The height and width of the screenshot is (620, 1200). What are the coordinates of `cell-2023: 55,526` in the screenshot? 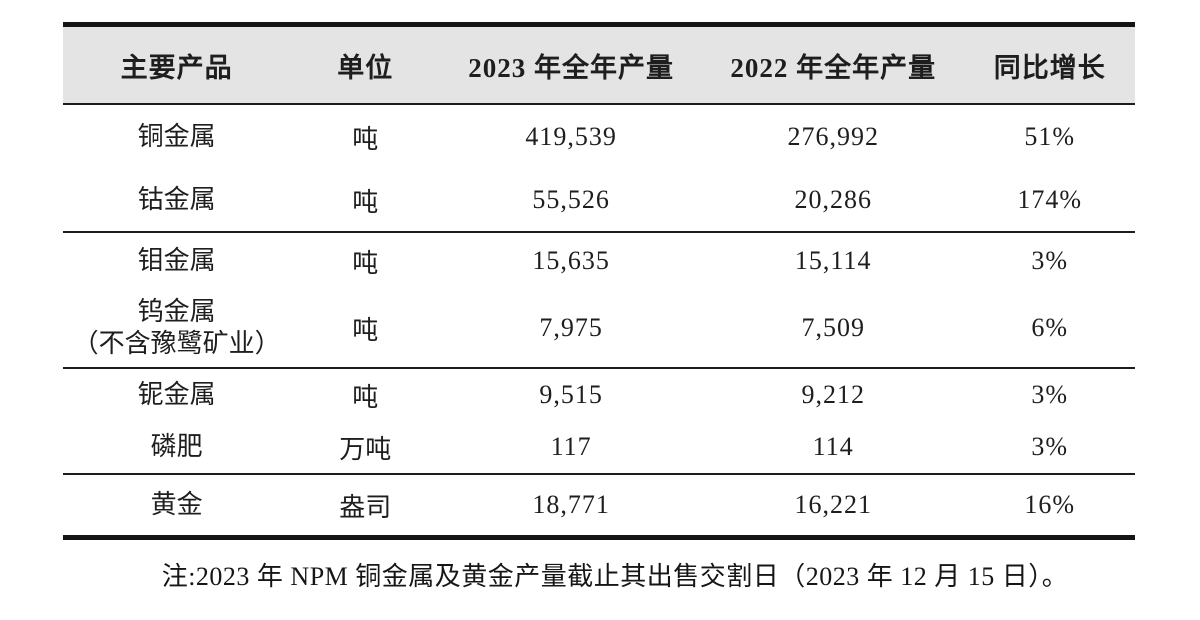 It's located at (571, 199).